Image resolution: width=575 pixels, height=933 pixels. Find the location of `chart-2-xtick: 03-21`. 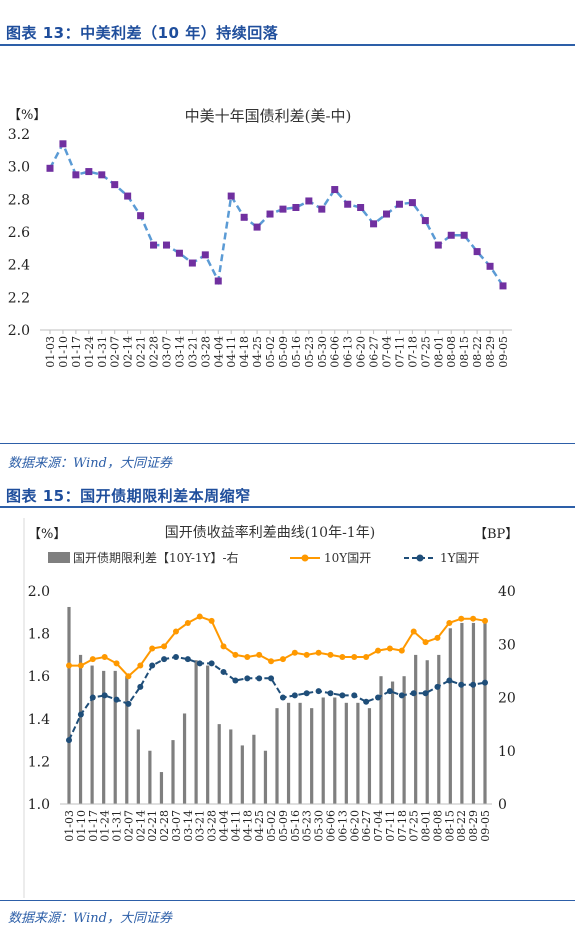

chart-2-xtick: 03-21 is located at coordinates (200, 826).